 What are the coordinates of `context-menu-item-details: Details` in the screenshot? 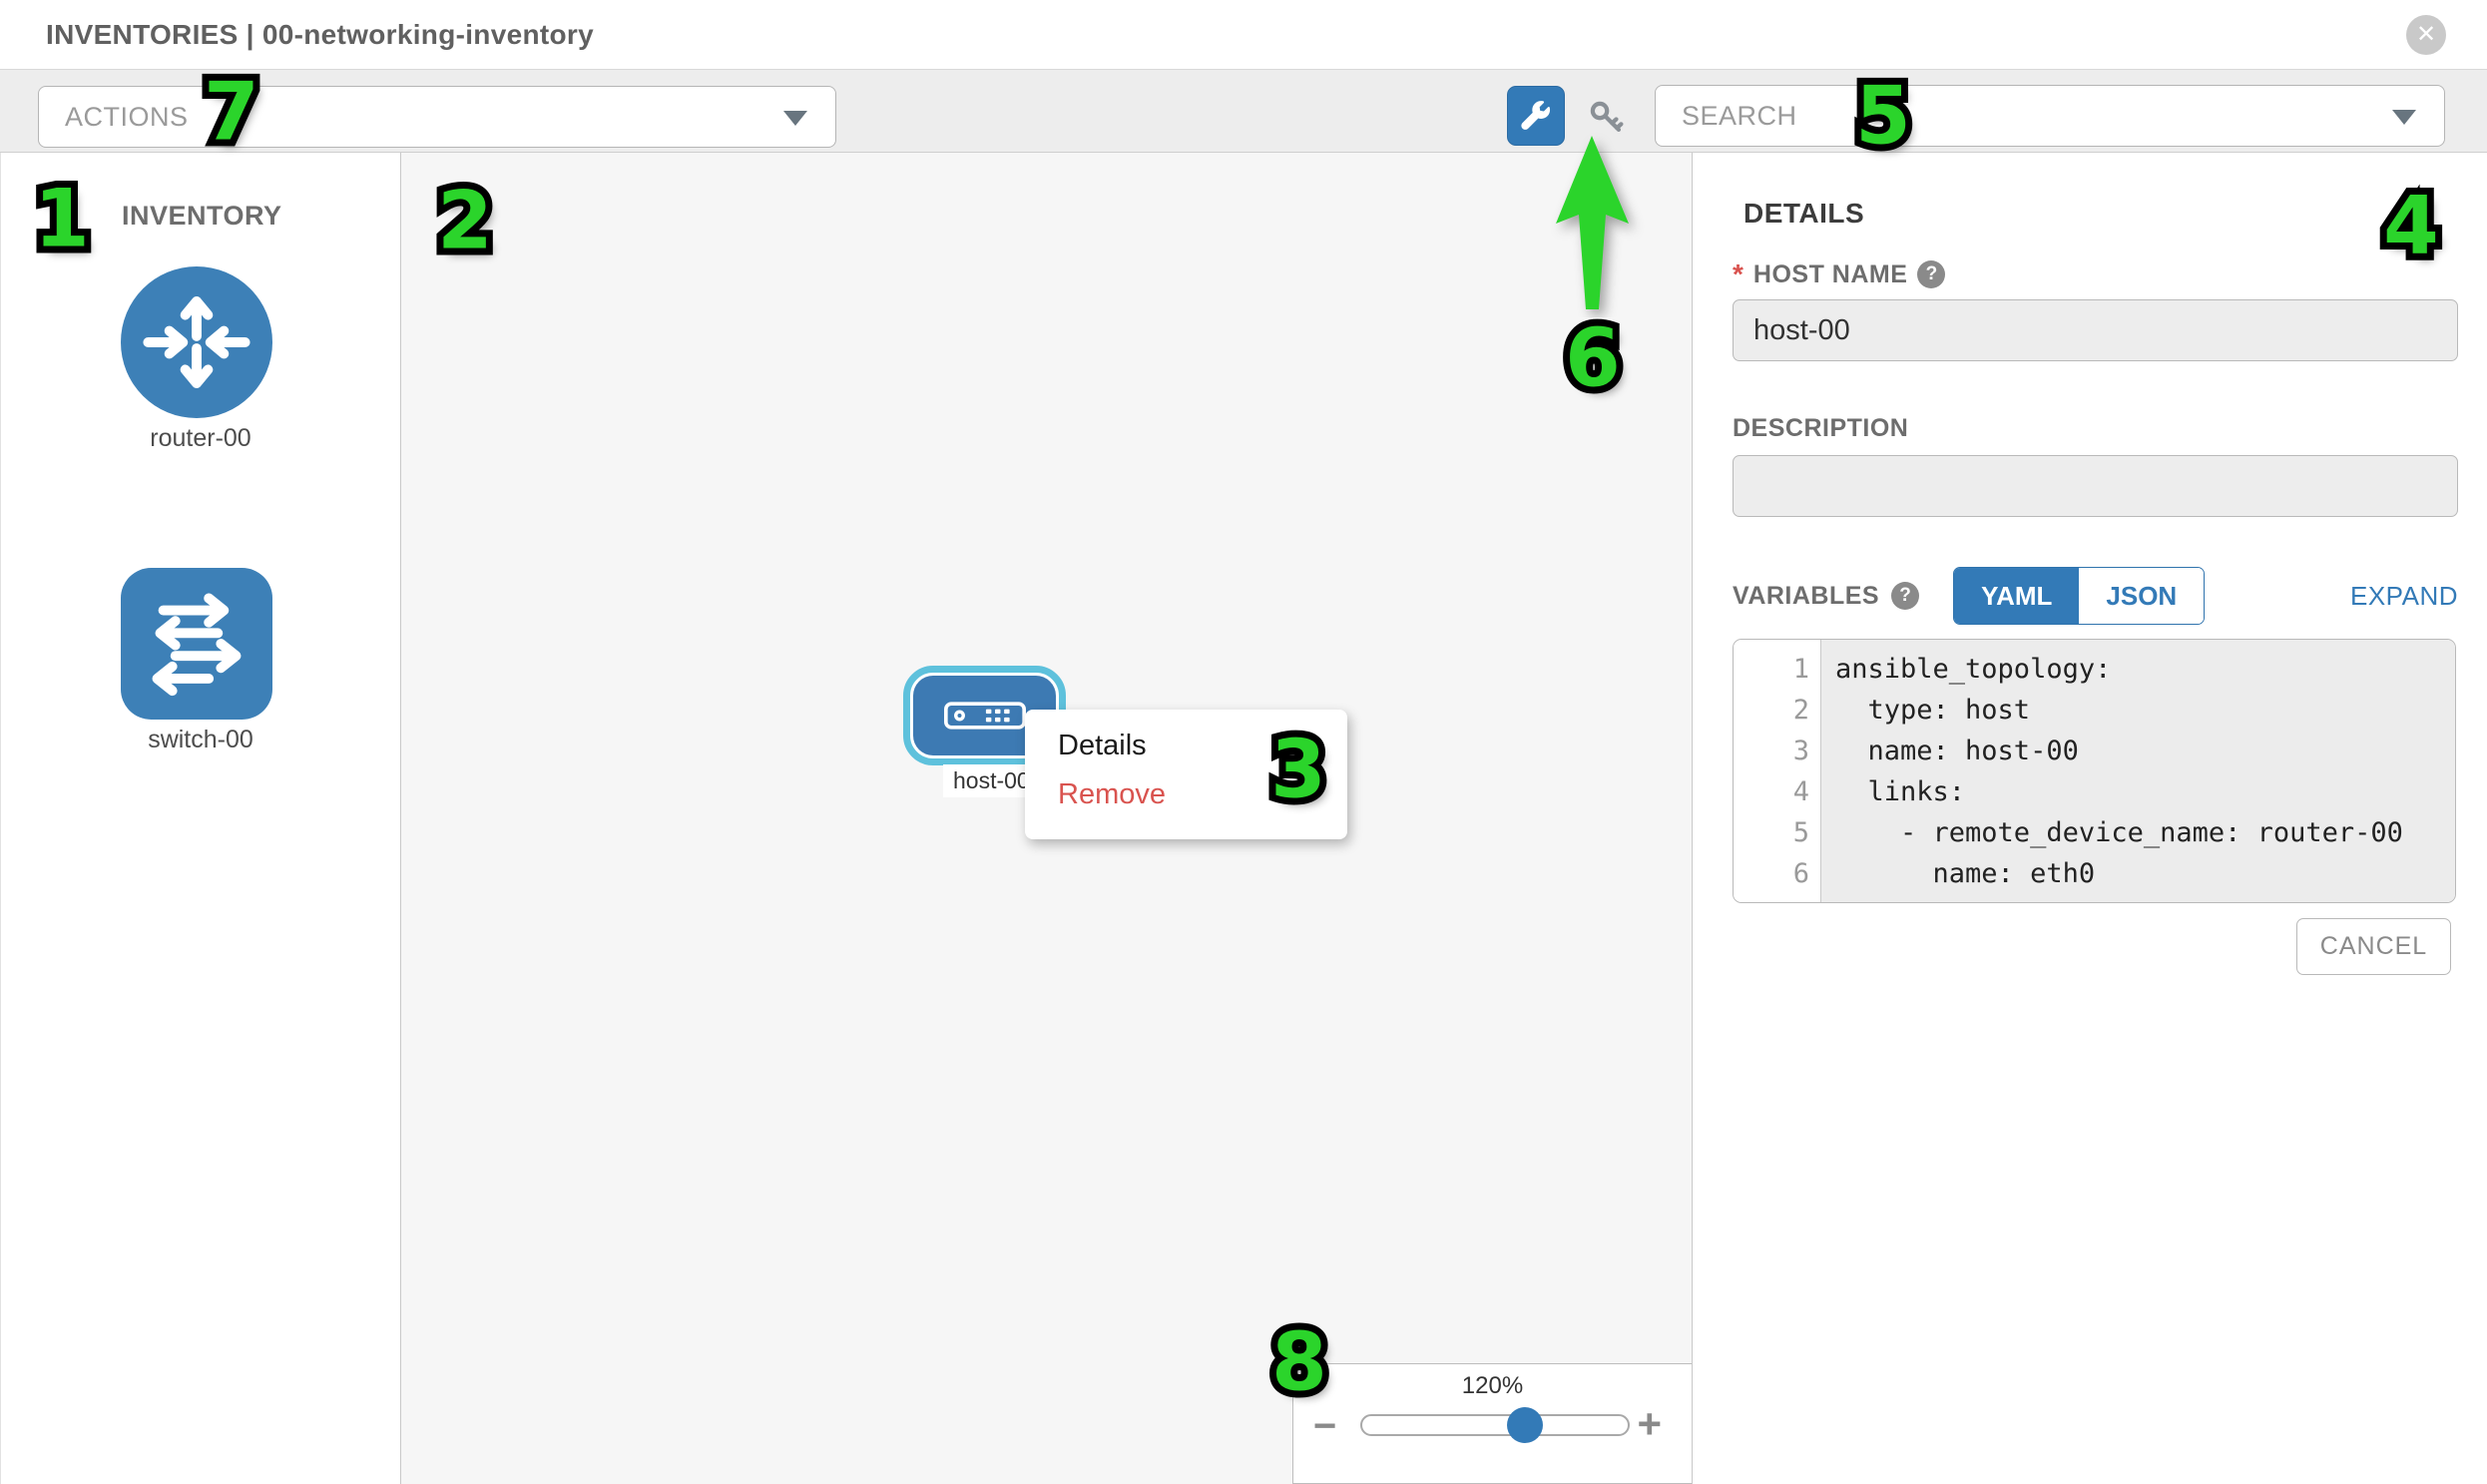 It's located at (1102, 745).